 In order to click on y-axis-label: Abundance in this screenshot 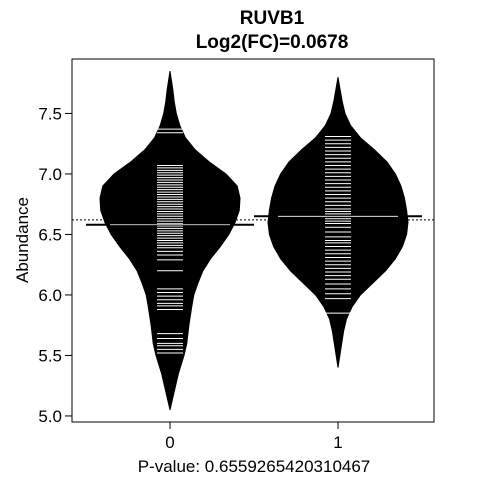, I will do `click(22, 240)`.